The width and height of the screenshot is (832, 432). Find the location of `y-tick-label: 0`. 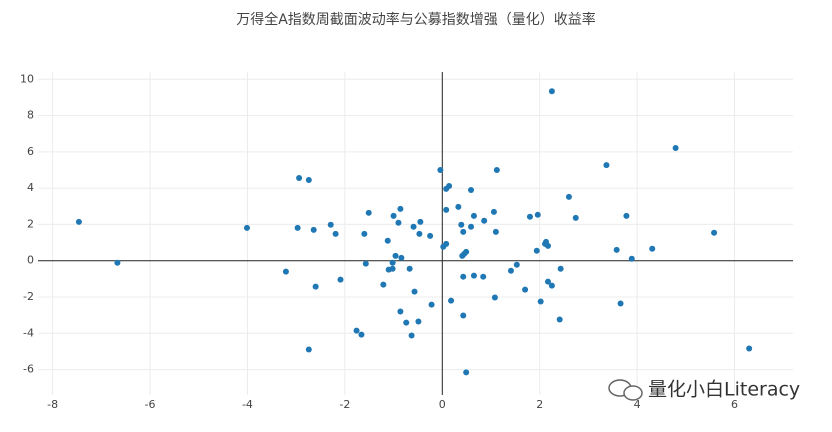

y-tick-label: 0 is located at coordinates (30, 260).